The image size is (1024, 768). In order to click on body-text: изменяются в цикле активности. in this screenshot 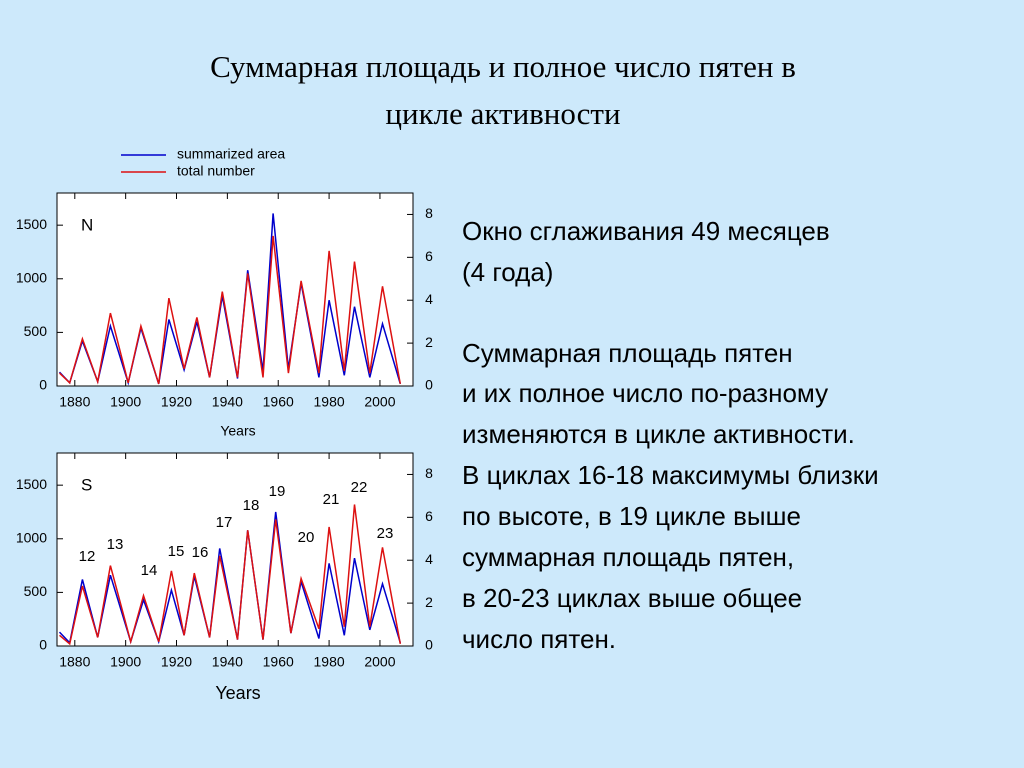, I will do `click(658, 434)`.